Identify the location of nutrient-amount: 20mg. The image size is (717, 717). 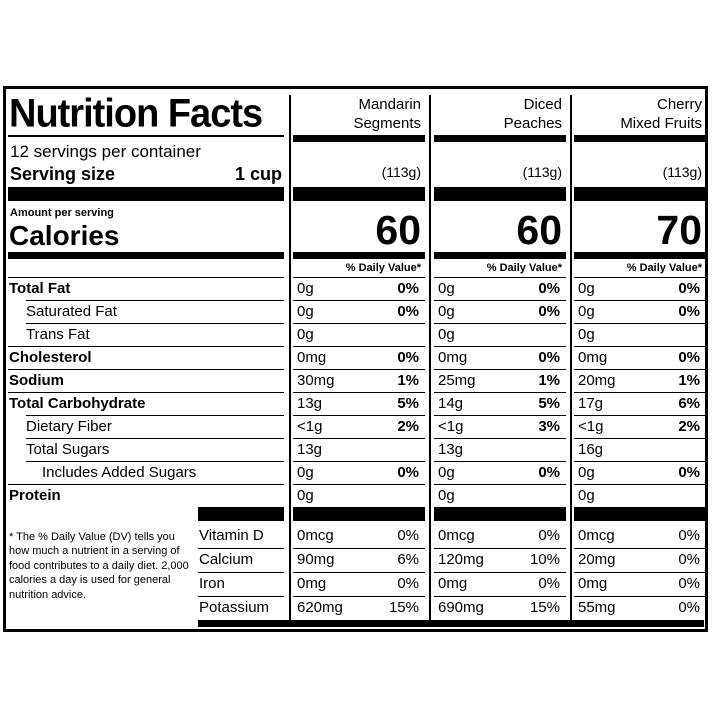
(597, 380).